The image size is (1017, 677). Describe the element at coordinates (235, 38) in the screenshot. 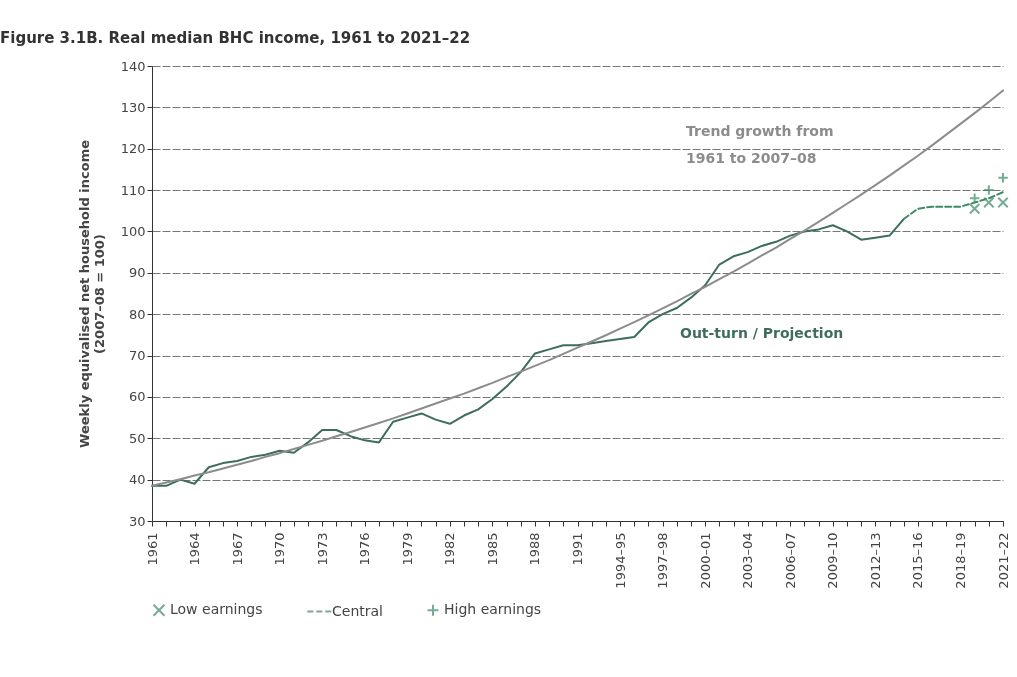

I see `chart-title: Figure 3.1B. Real median BHC income, 1961 to 2021–22` at that location.